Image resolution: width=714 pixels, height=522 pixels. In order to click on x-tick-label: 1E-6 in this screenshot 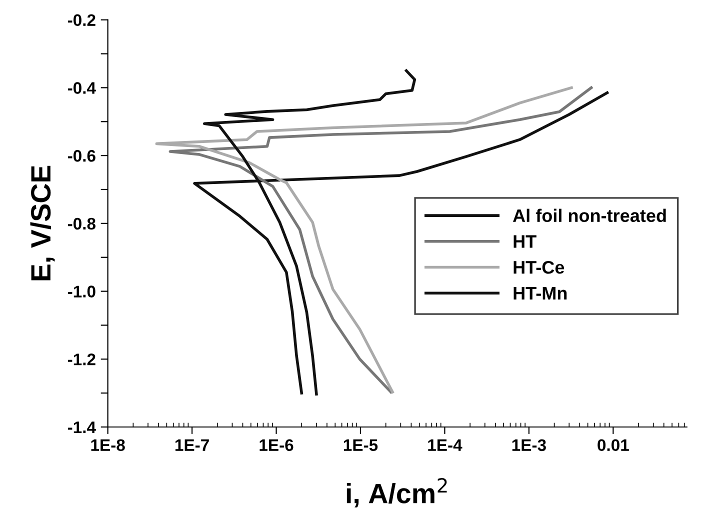, I will do `click(277, 445)`.